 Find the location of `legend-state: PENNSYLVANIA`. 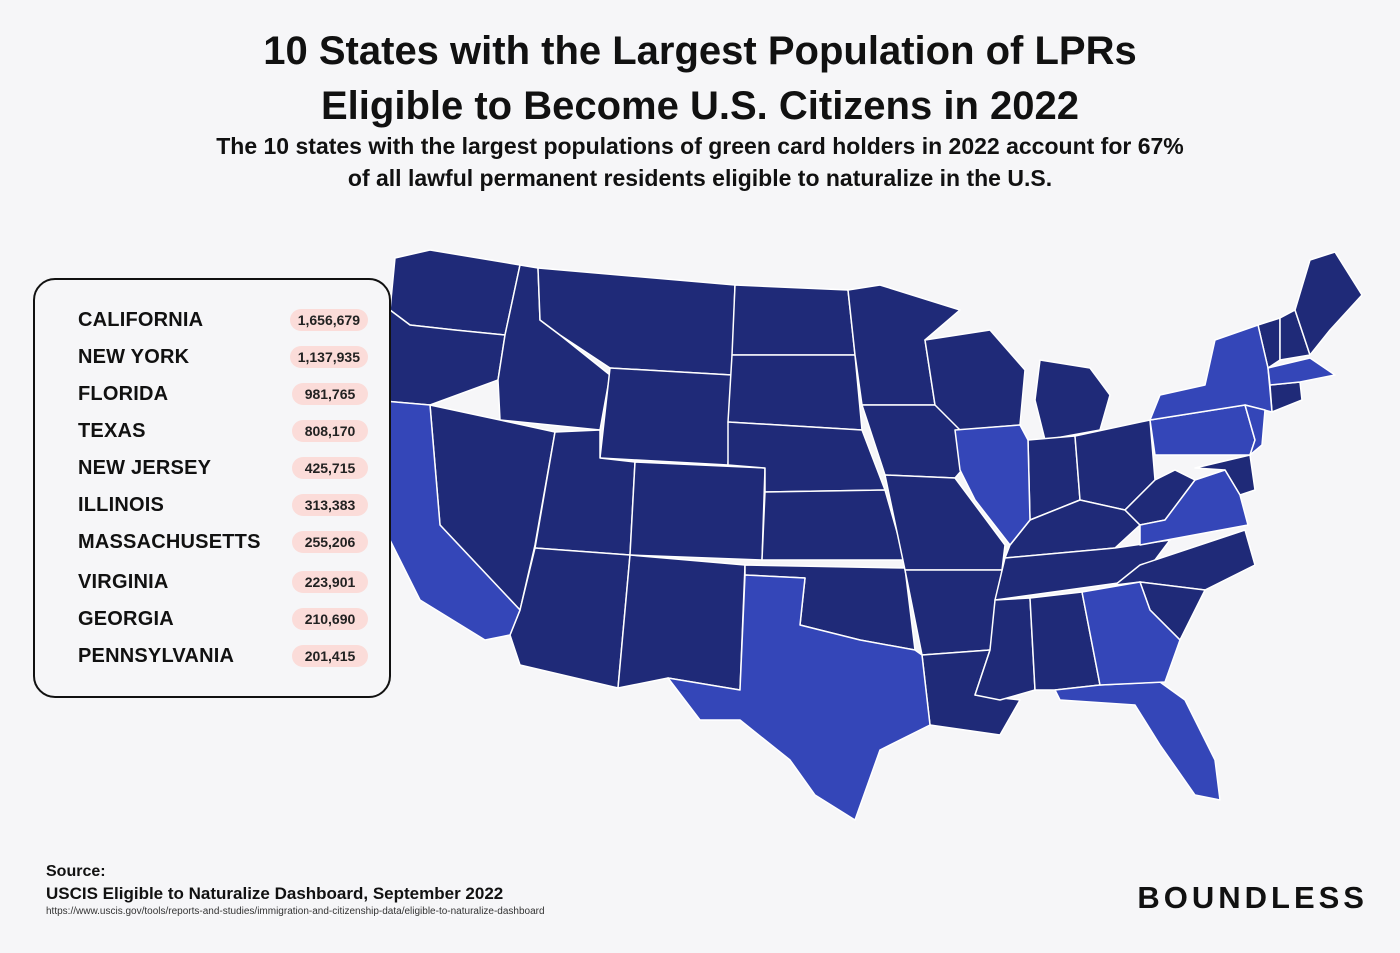

legend-state: PENNSYLVANIA is located at coordinates (156, 655).